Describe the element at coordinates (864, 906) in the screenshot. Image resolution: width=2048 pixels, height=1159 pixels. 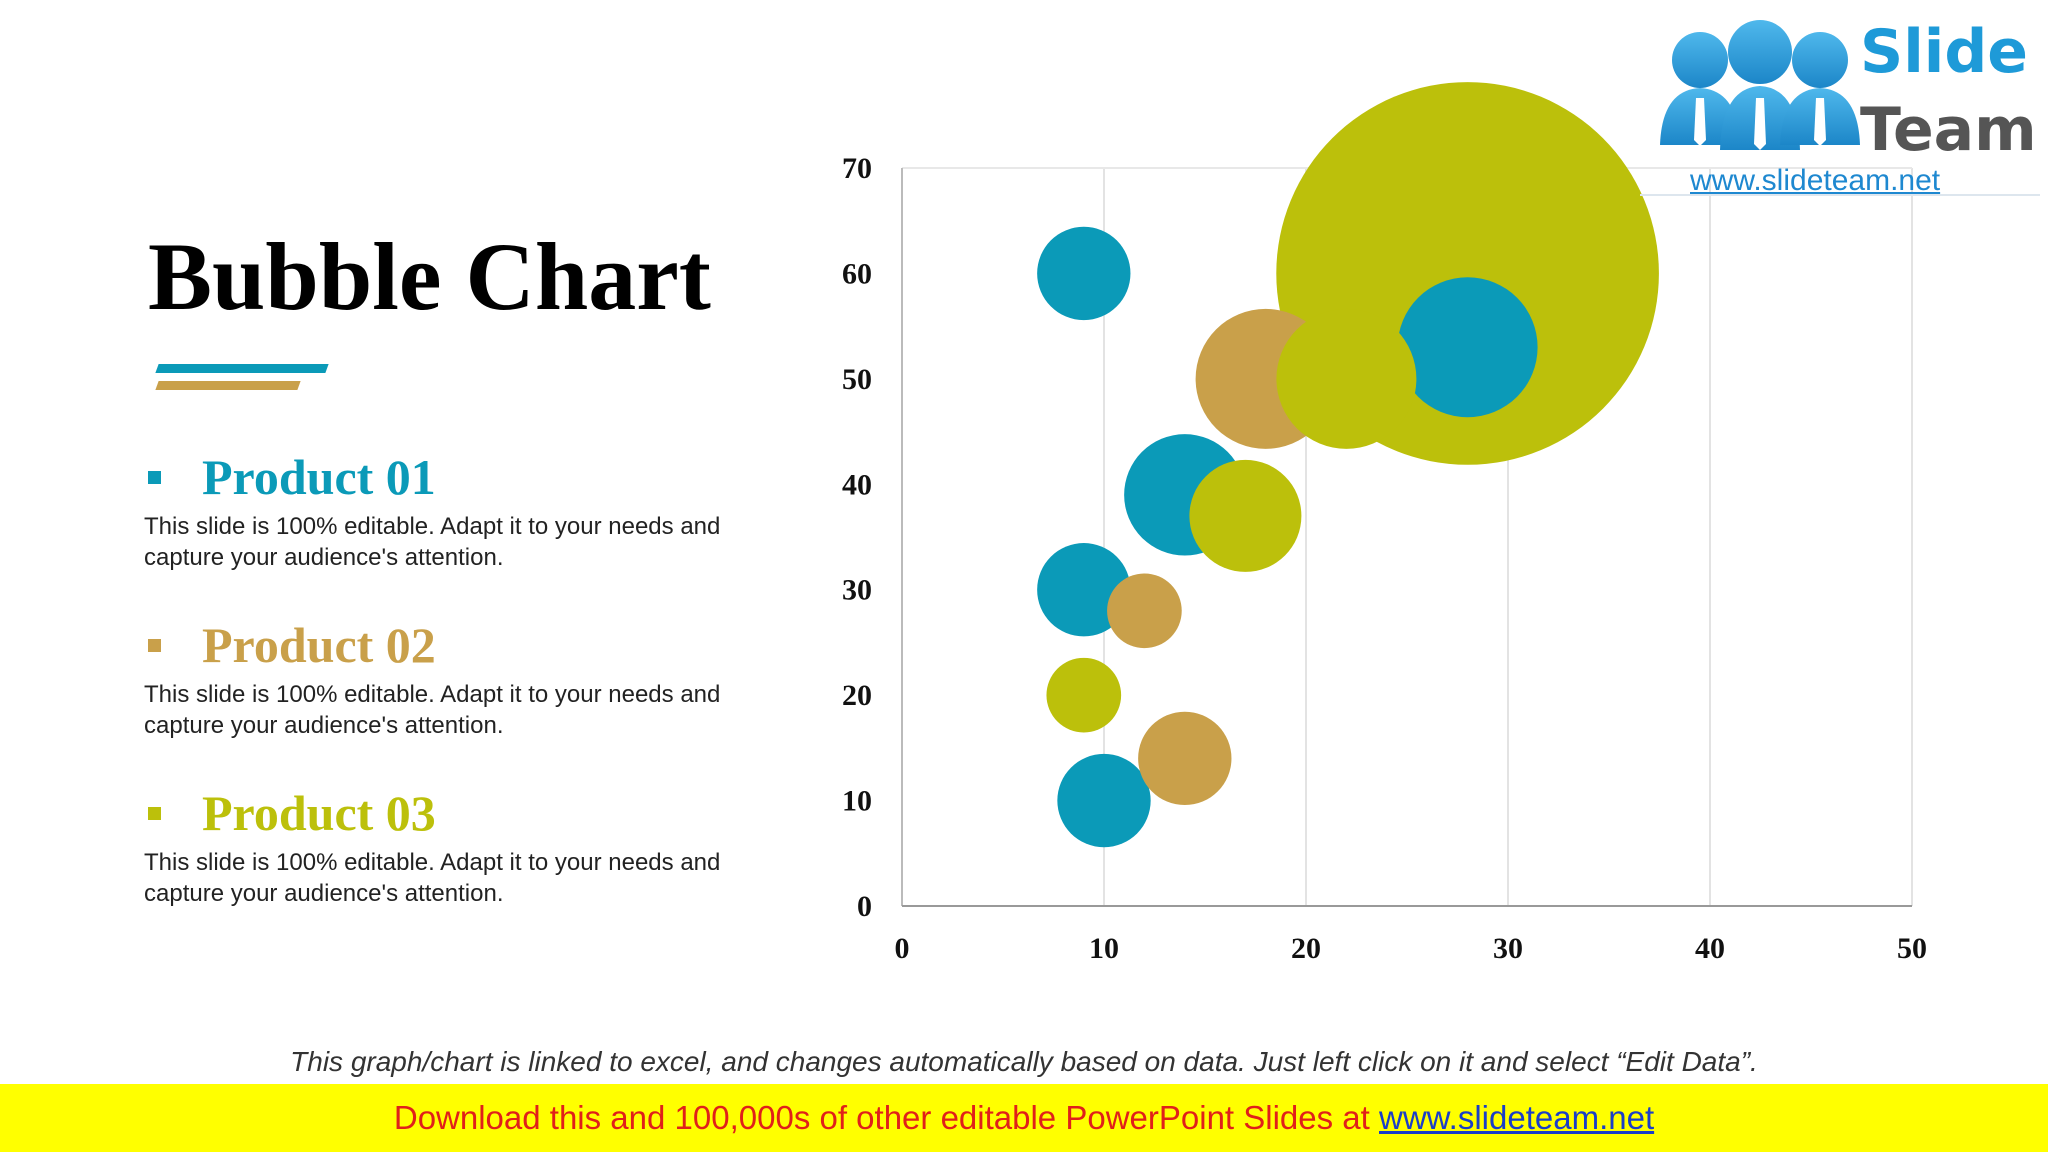
I see `y-tick-label: 0` at that location.